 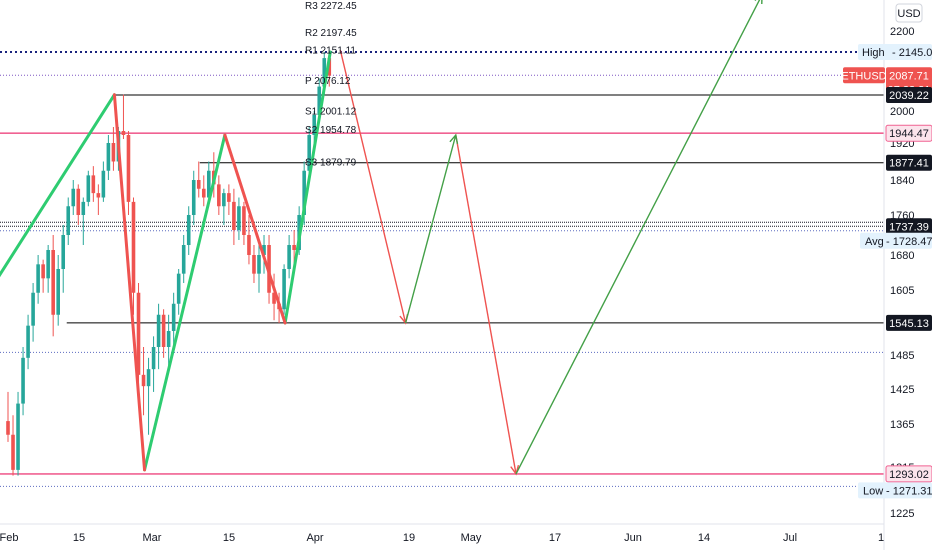 What do you see at coordinates (902, 291) in the screenshot?
I see `price-tick-label: 1605` at bounding box center [902, 291].